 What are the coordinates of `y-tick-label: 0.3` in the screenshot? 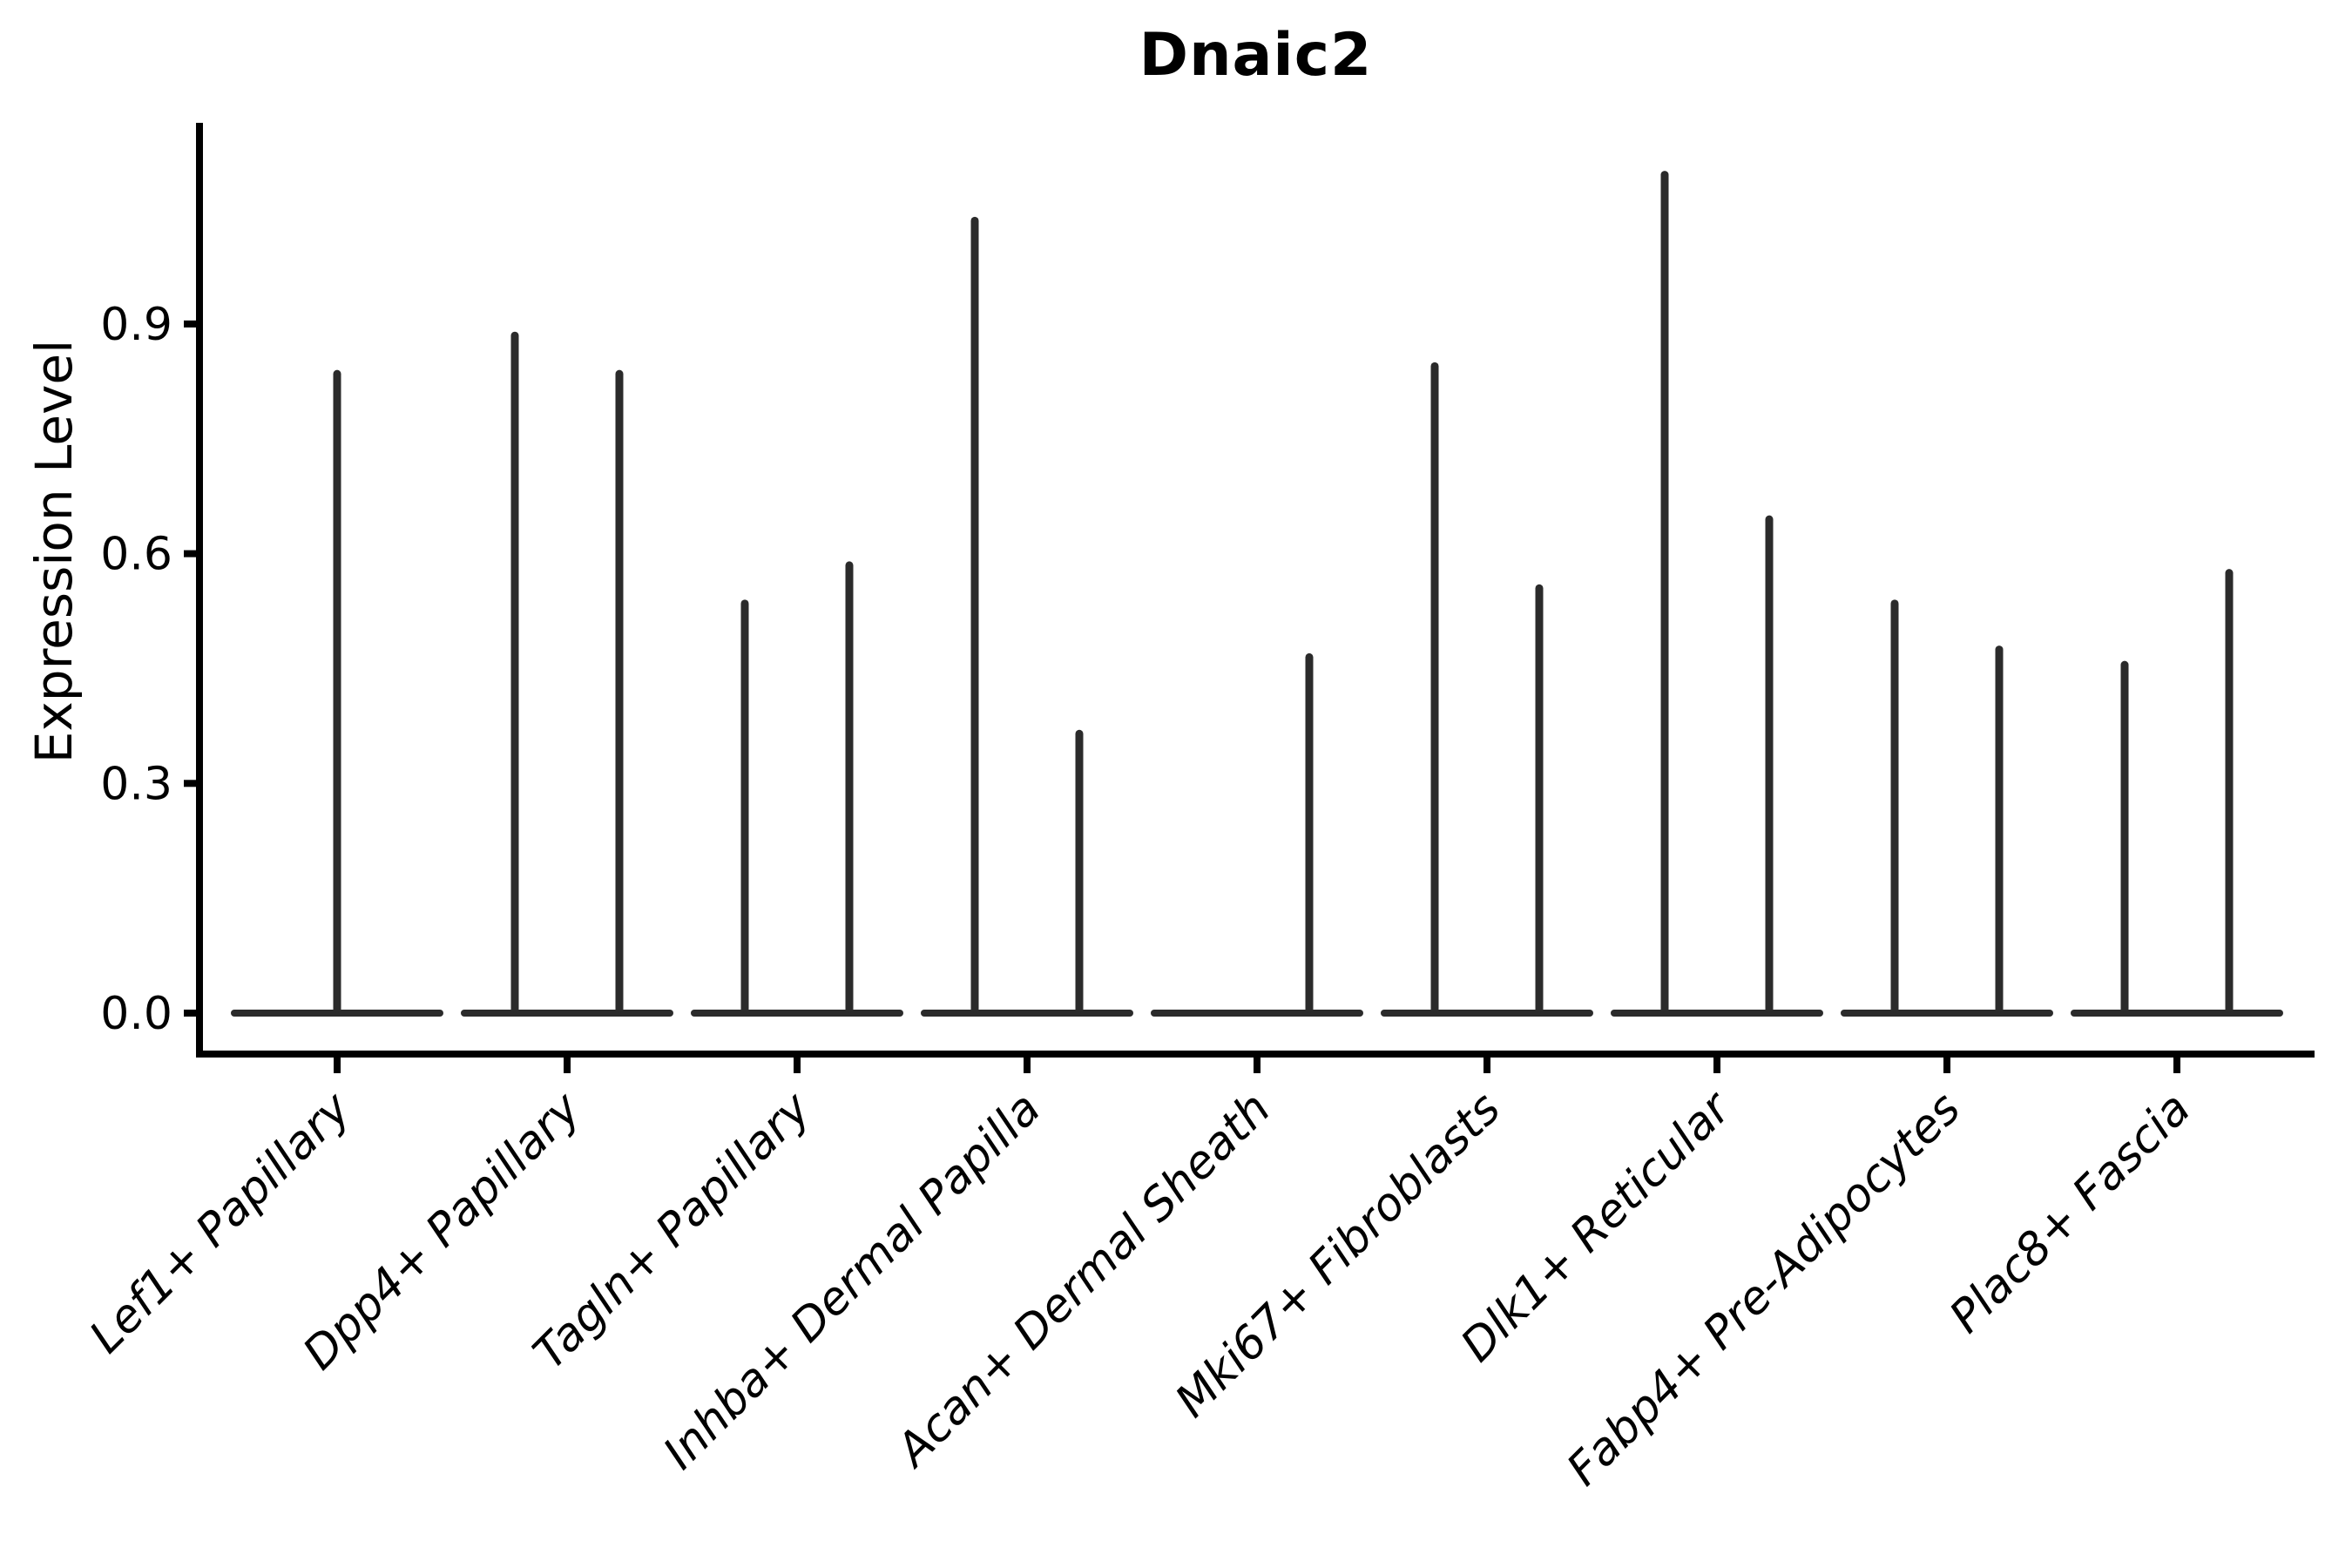 It's located at (136, 784).